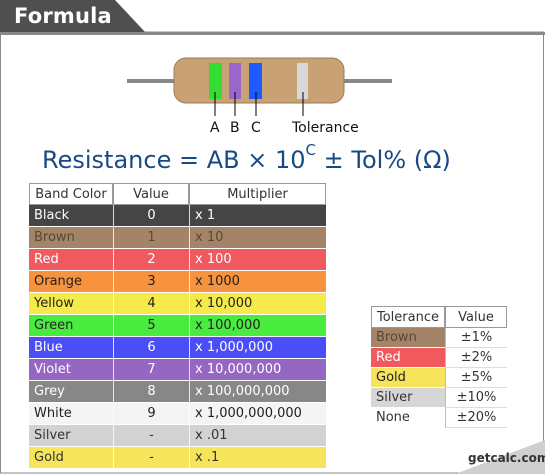 The image size is (545, 474). What do you see at coordinates (71, 348) in the screenshot?
I see `band-color-cell: Blue` at bounding box center [71, 348].